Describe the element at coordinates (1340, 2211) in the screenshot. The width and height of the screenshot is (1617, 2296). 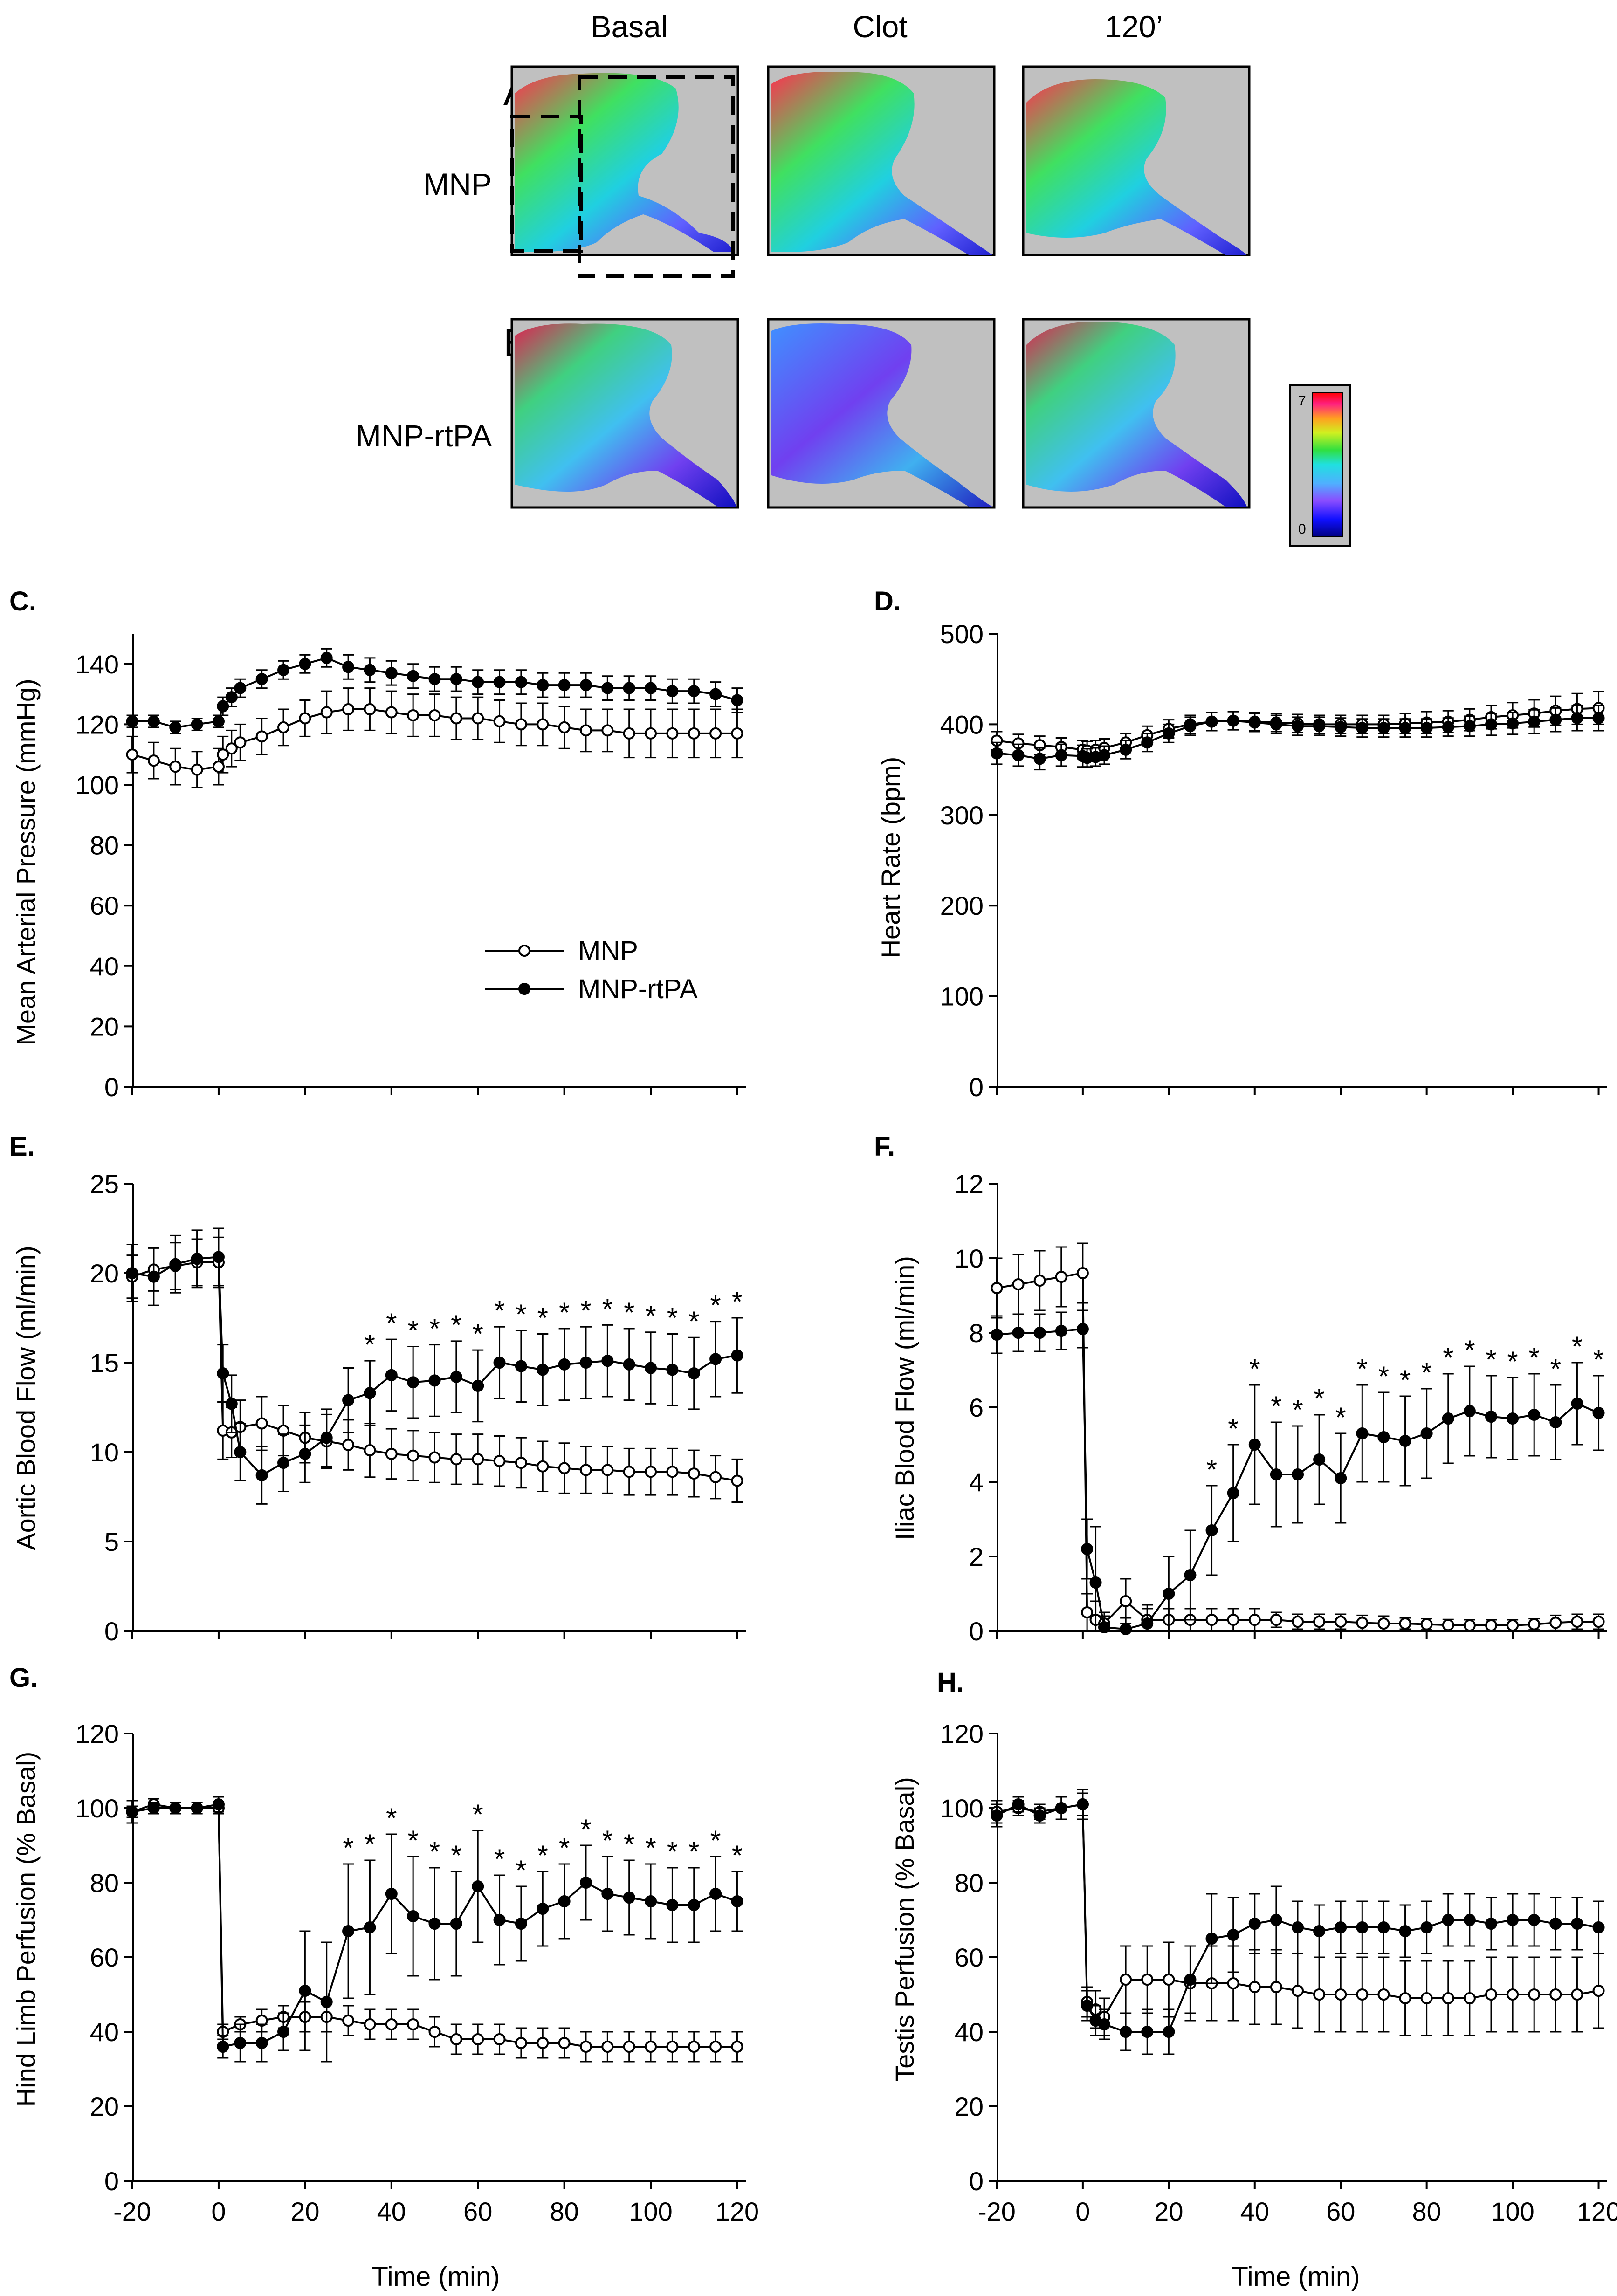
I see `x-tick-label: 60` at that location.